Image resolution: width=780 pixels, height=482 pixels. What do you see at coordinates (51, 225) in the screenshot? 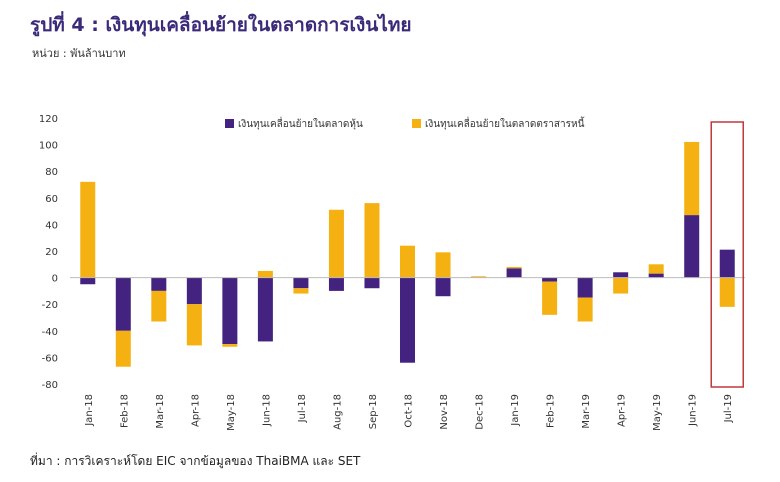
I see `y-tick-label: 40` at bounding box center [51, 225].